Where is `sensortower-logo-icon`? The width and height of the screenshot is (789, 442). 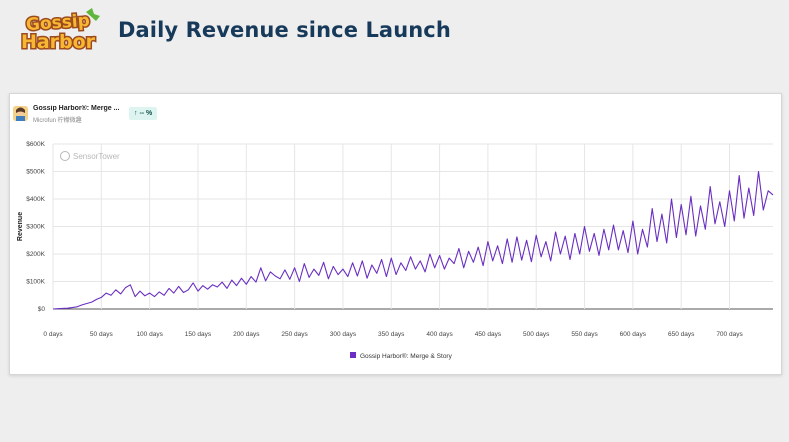 sensortower-logo-icon is located at coordinates (65, 156).